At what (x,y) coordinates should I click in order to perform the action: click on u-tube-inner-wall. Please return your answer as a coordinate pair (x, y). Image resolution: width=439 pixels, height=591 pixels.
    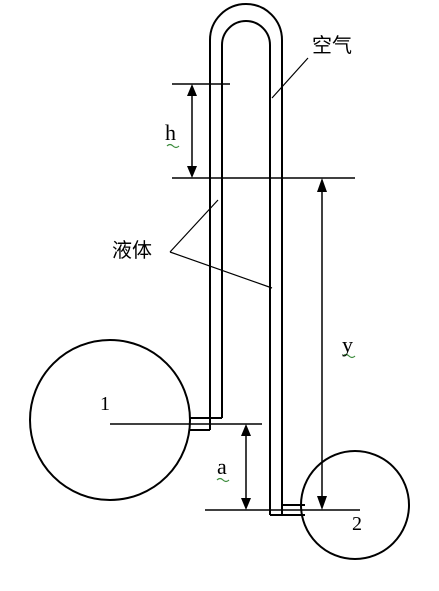
    Looking at the image, I should click on (246, 267).